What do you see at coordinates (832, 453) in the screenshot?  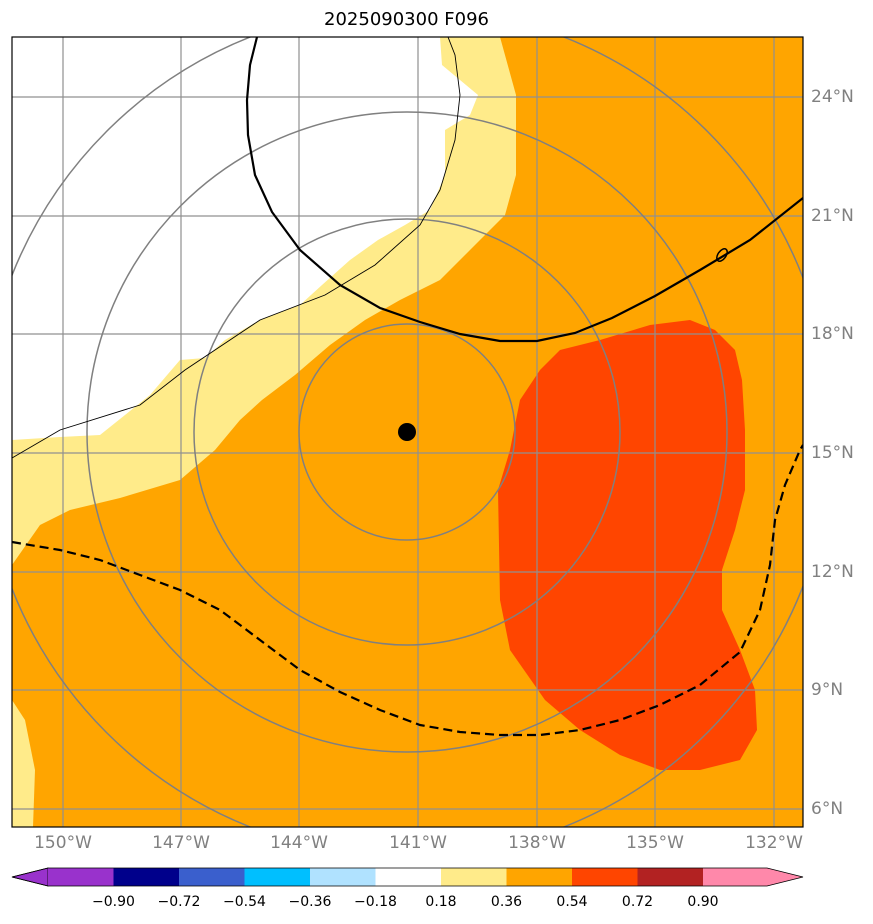 I see `lat-label-15n: 15°N` at bounding box center [832, 453].